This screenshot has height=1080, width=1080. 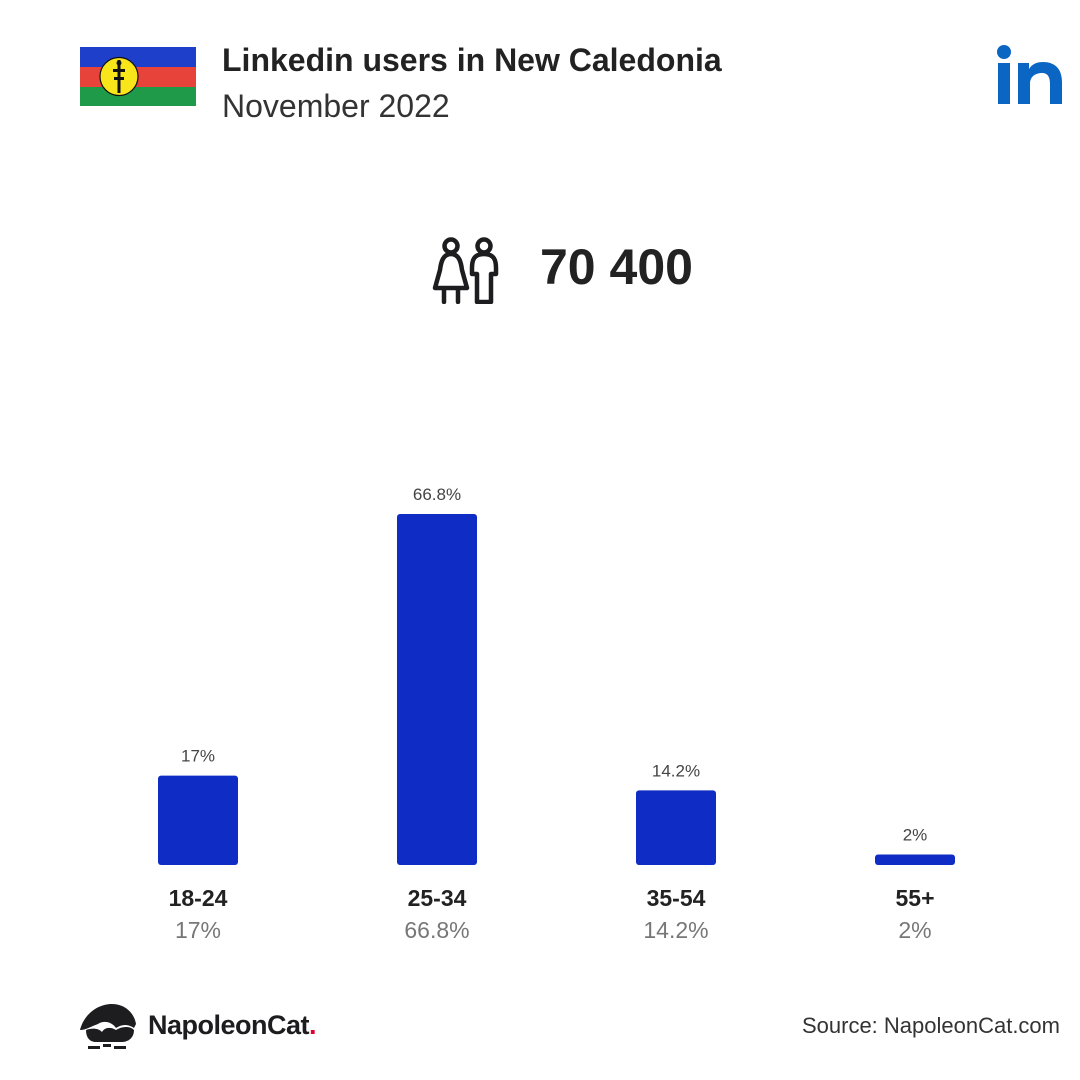 I want to click on category-label: 55+, so click(x=914, y=898).